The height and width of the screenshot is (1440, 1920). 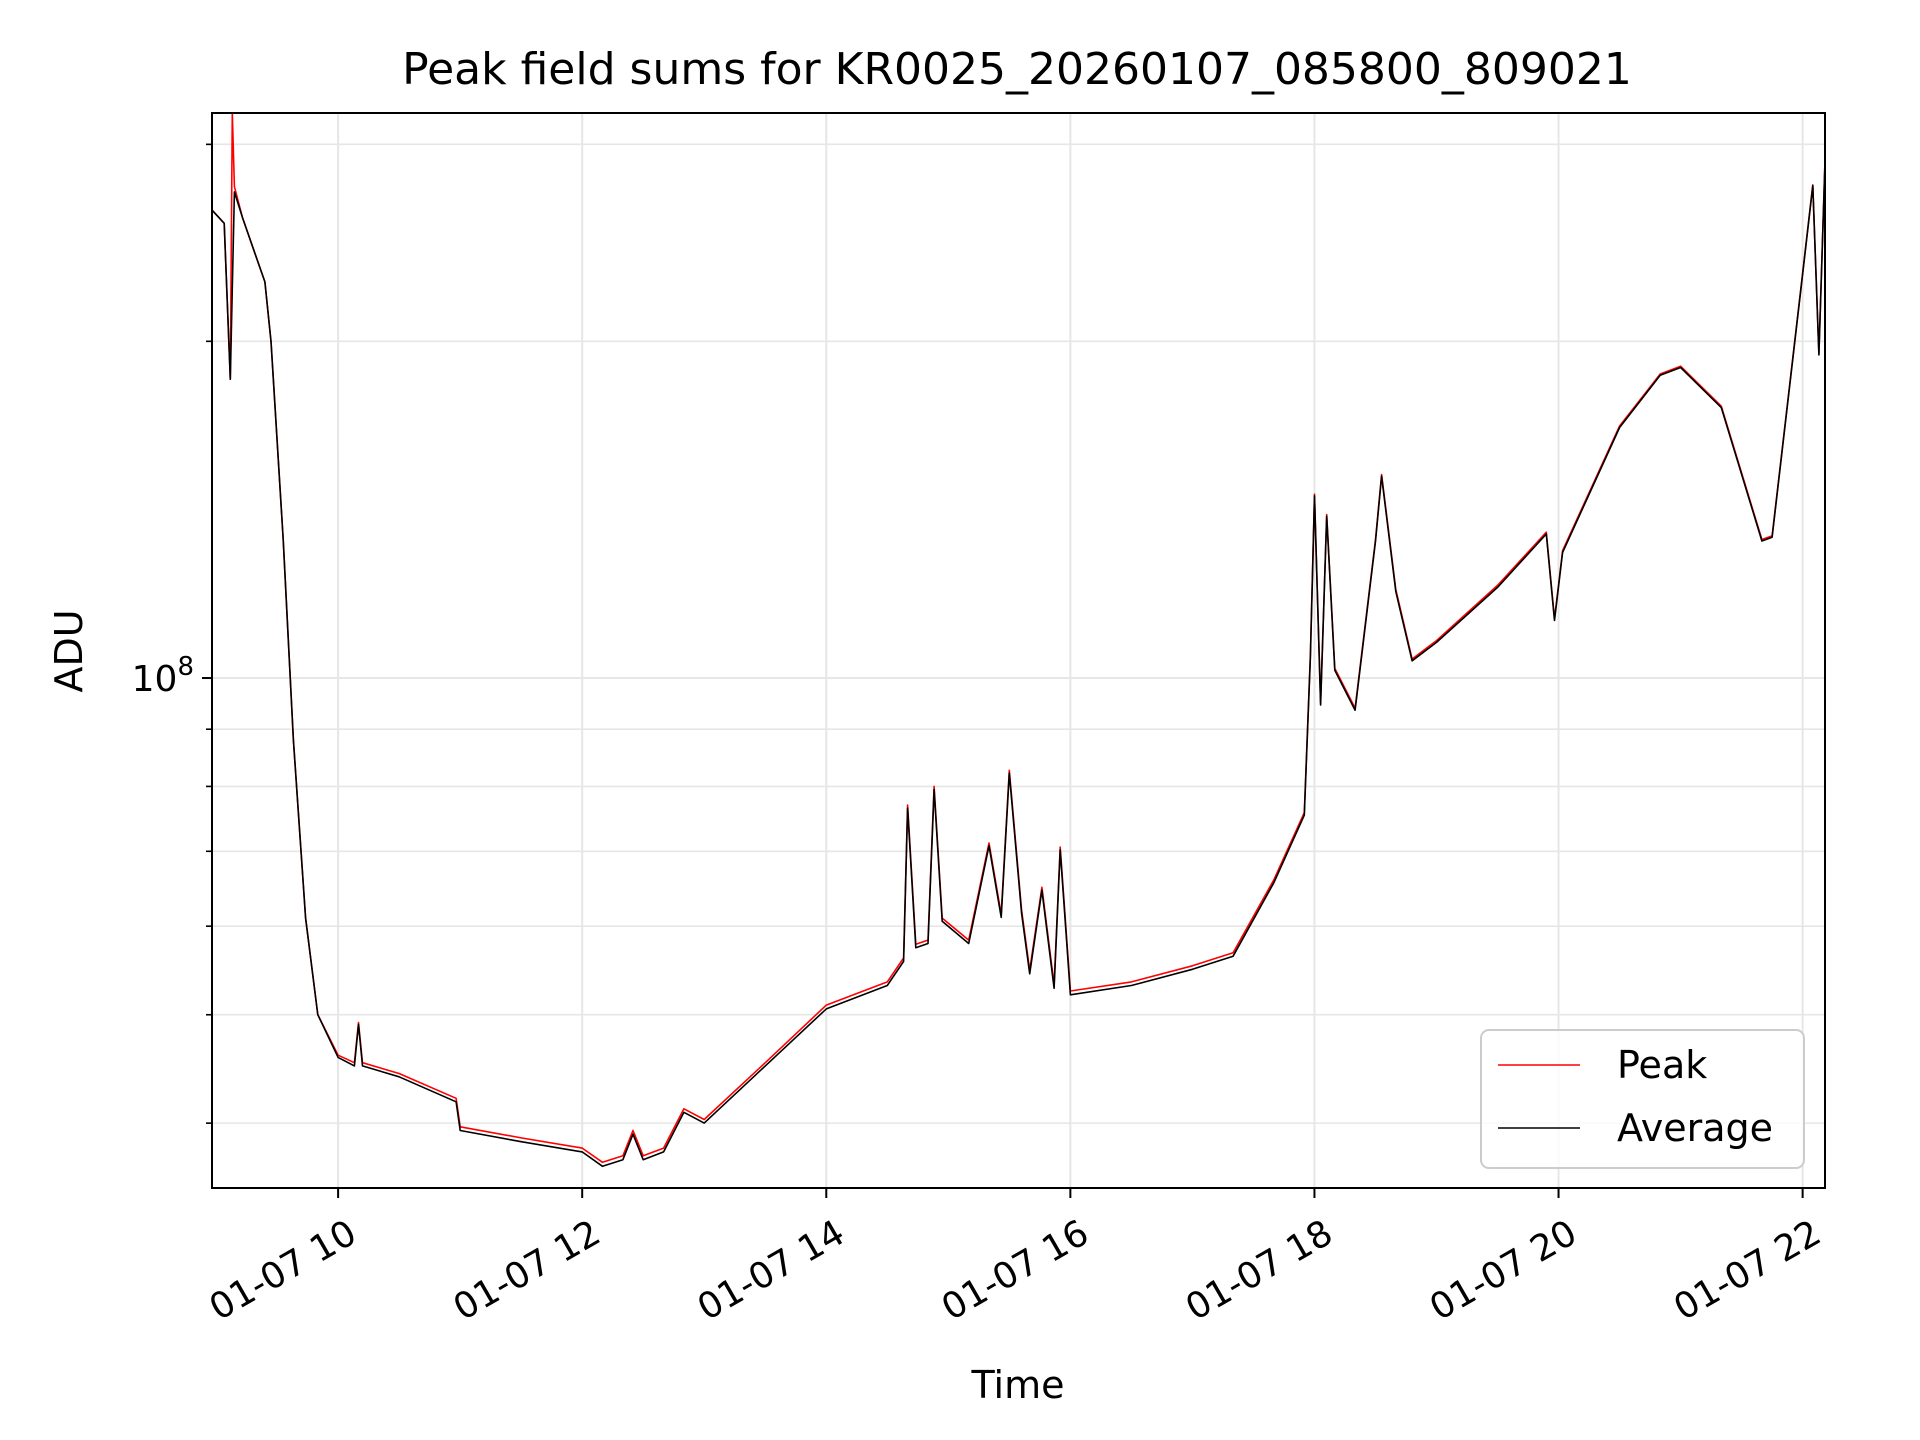 I want to click on legend-label-peak: Peak, so click(x=1662, y=1065).